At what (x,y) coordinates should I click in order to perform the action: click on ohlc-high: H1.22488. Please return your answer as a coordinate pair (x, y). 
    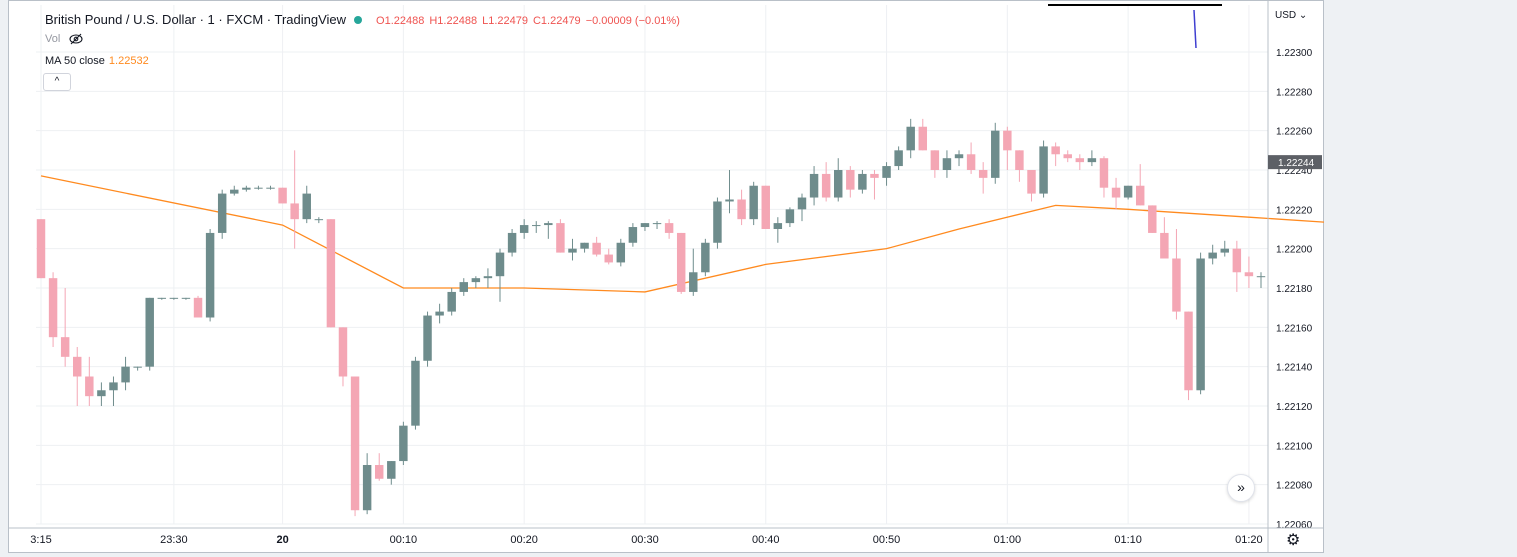
    Looking at the image, I should click on (453, 21).